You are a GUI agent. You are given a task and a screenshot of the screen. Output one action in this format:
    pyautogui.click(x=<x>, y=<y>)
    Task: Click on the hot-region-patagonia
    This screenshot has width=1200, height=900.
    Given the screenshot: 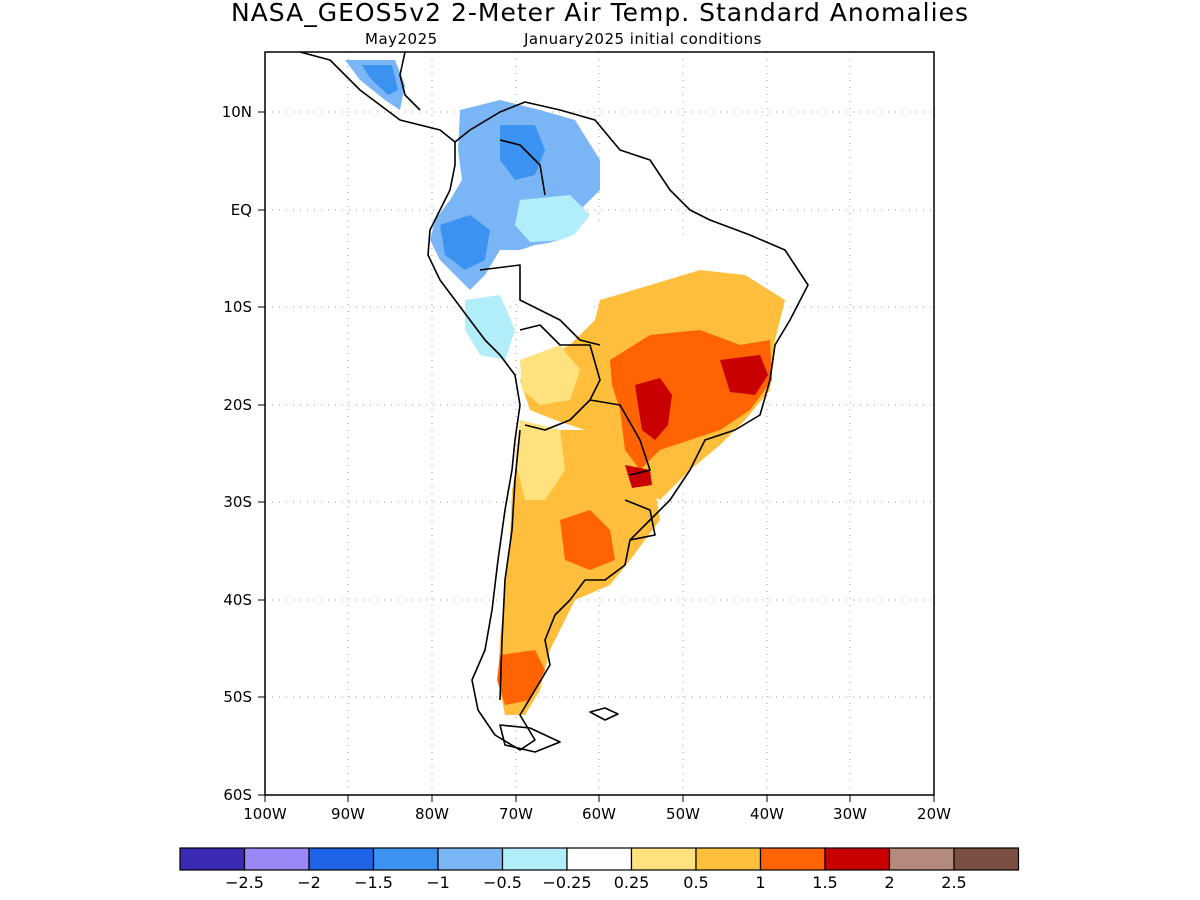 What is the action you would take?
    pyautogui.click(x=521, y=677)
    